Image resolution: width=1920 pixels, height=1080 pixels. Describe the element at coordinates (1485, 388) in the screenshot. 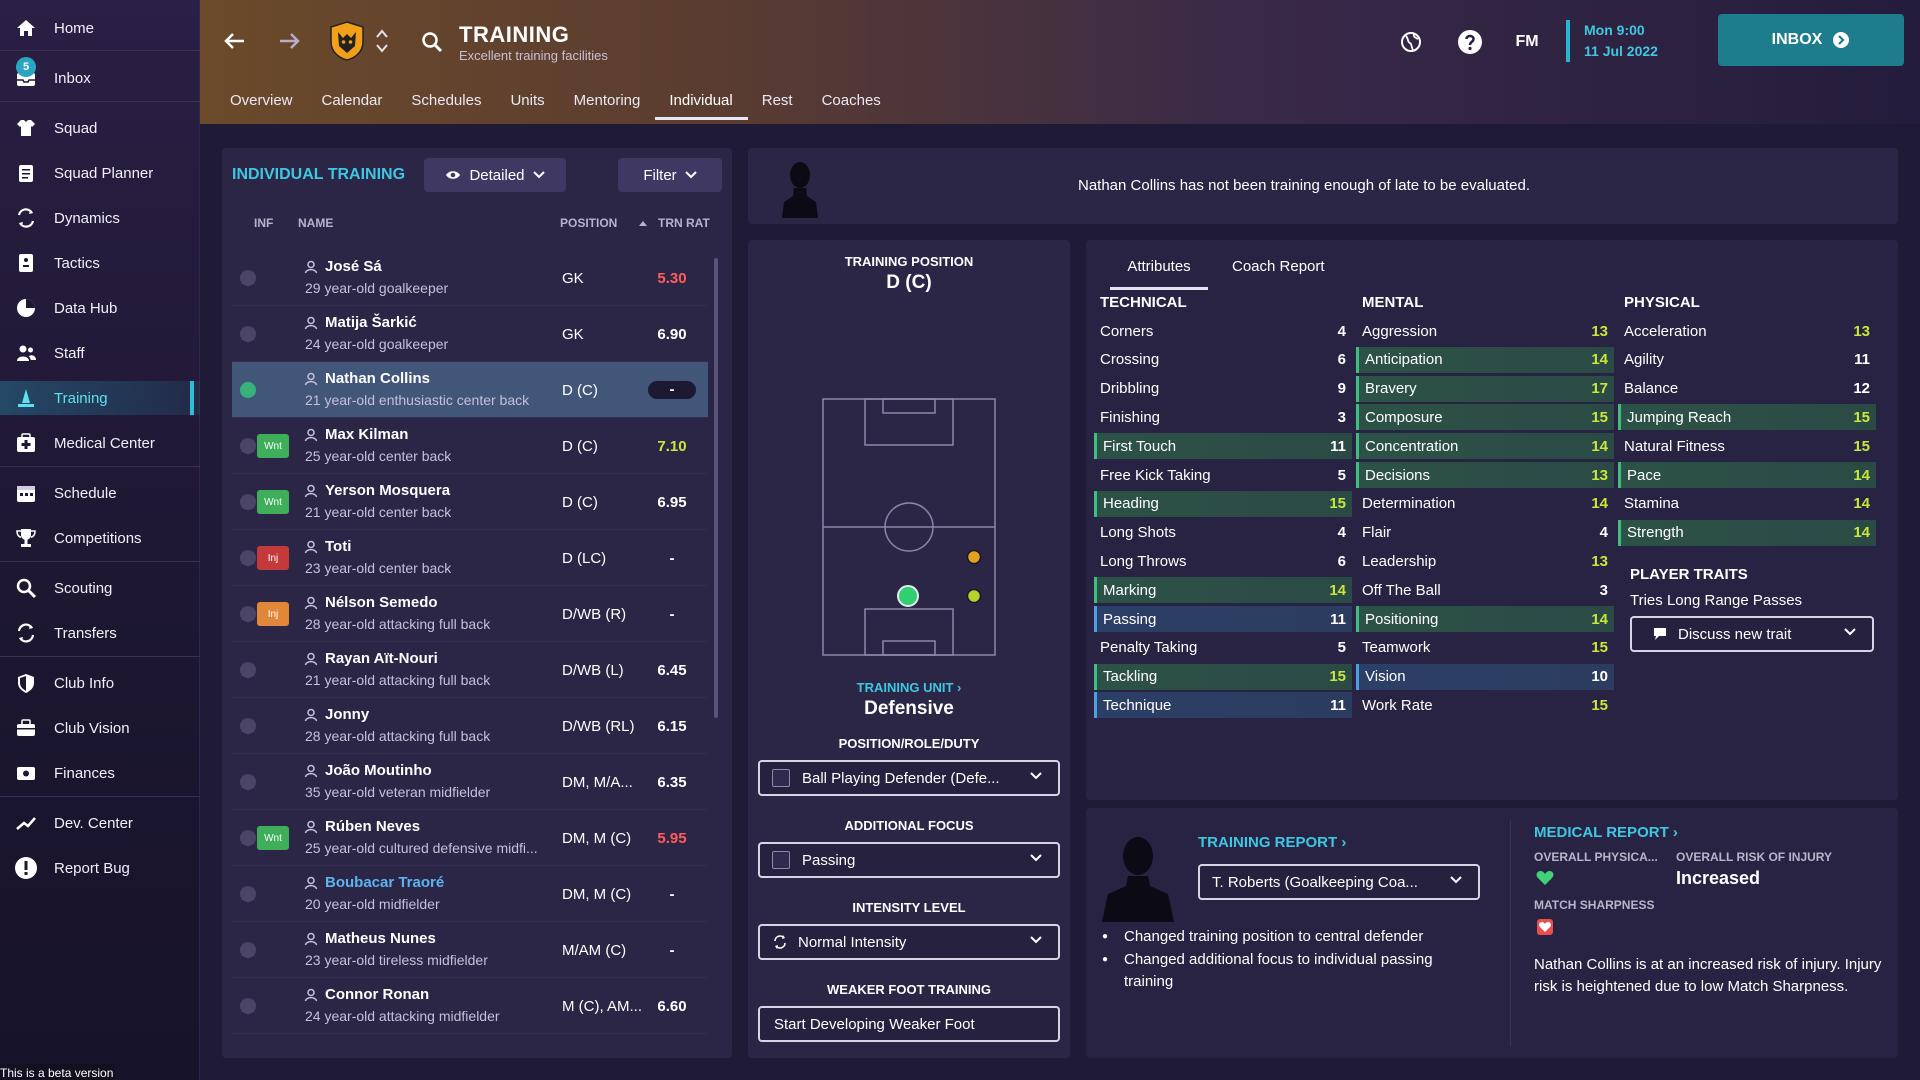

I see `attribute-row-mental: Bravery 17` at that location.